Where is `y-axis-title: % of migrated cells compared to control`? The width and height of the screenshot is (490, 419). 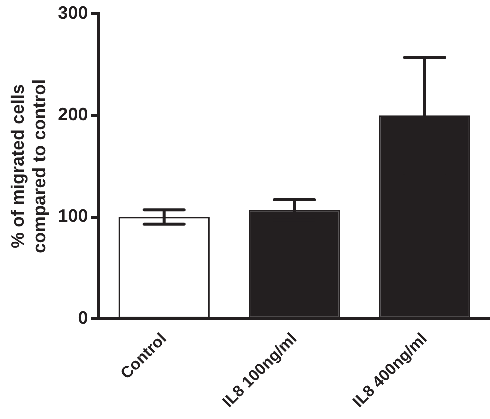
y-axis-title: % of migrated cells compared to control is located at coordinates (29, 166).